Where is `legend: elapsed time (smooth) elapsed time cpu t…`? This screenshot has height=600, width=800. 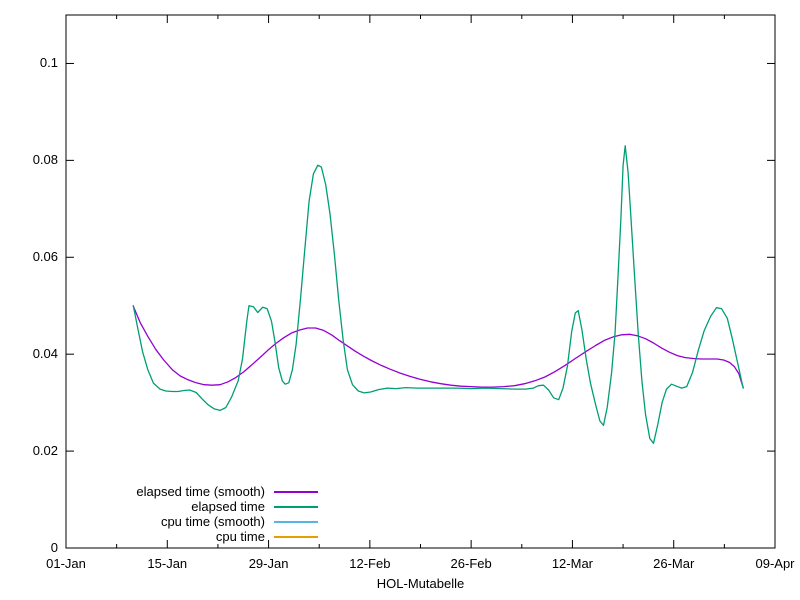
legend: elapsed time (smooth) elapsed time cpu t… is located at coordinates (204, 514).